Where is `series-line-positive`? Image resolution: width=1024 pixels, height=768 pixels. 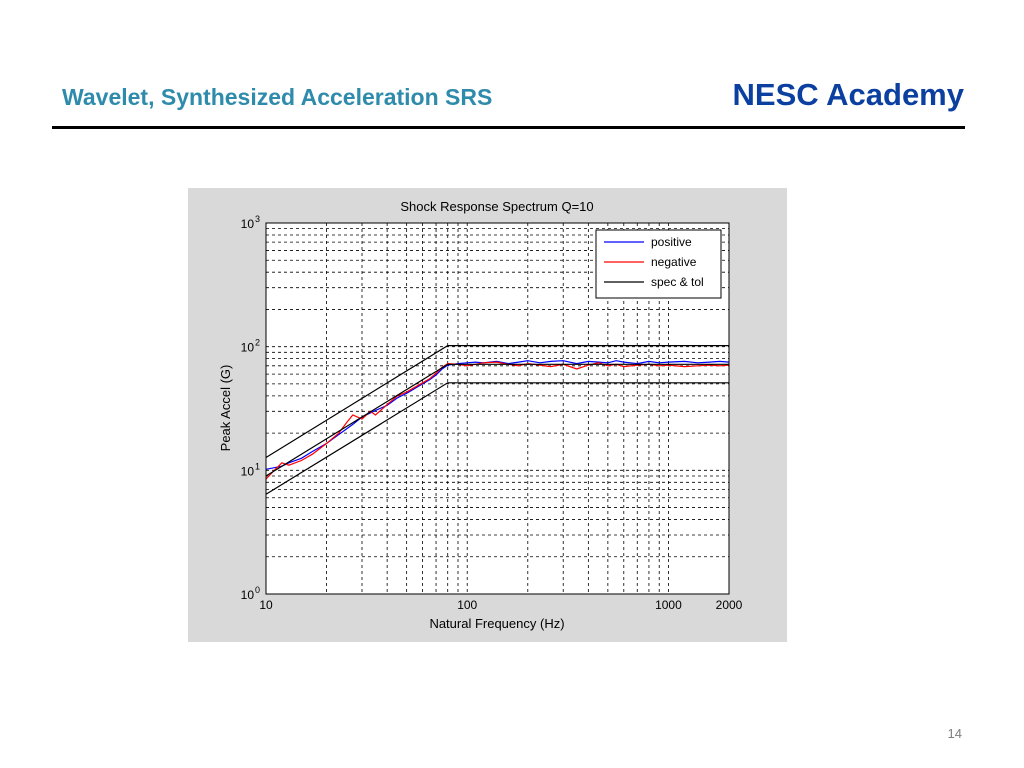
series-line-positive is located at coordinates (497, 415).